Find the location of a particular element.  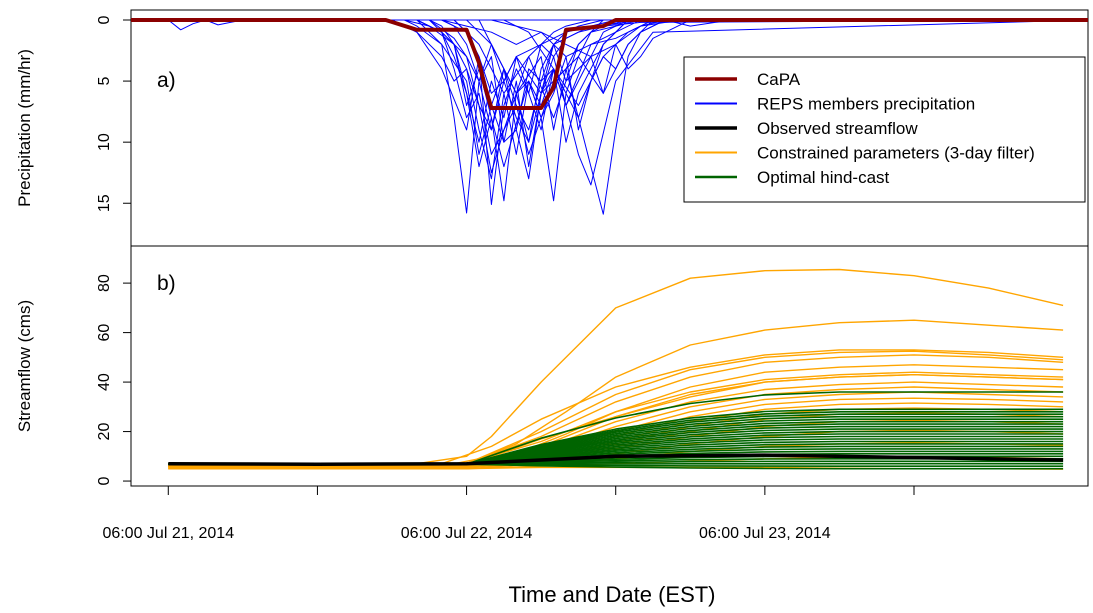

precipitation-y-axis-title: Precipitation (mm/hr) is located at coordinates (24, 128).